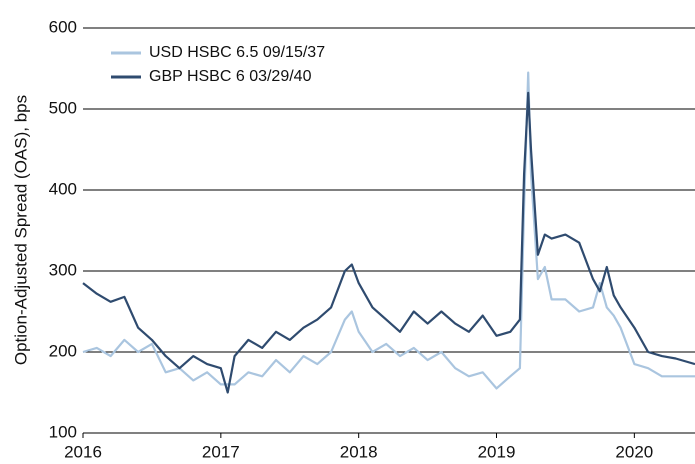  I want to click on x-tick-label: 2019, so click(497, 451).